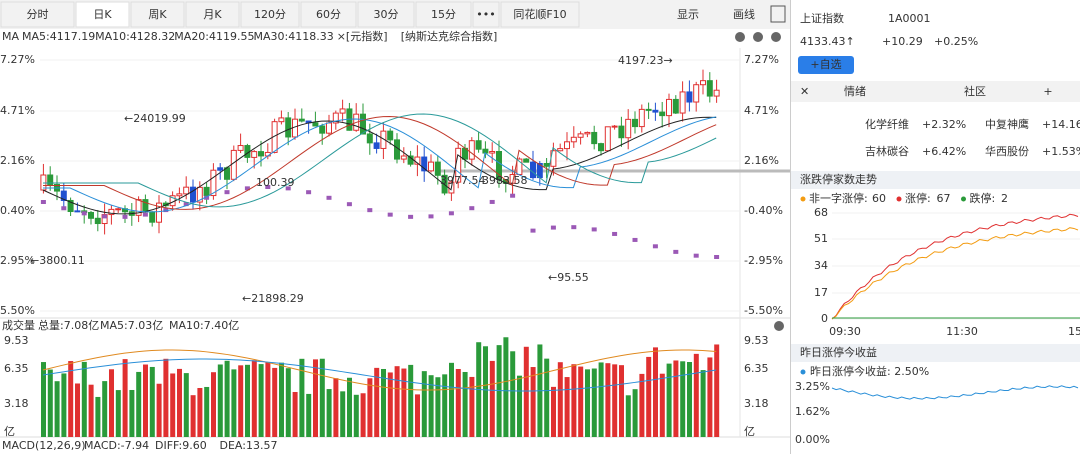 This screenshot has width=1080, height=454. Describe the element at coordinates (763, 260) in the screenshot. I see `y-tick-label: -2.95%` at that location.